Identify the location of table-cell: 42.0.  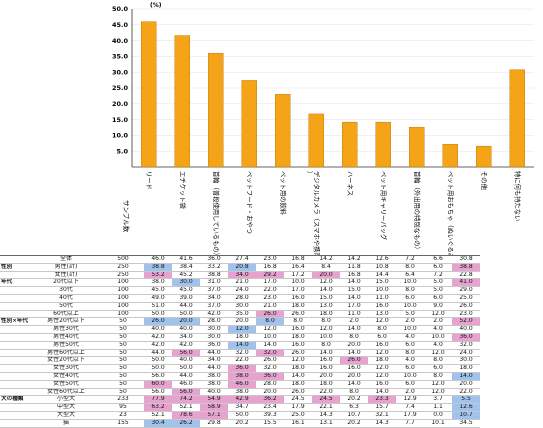
(158, 337).